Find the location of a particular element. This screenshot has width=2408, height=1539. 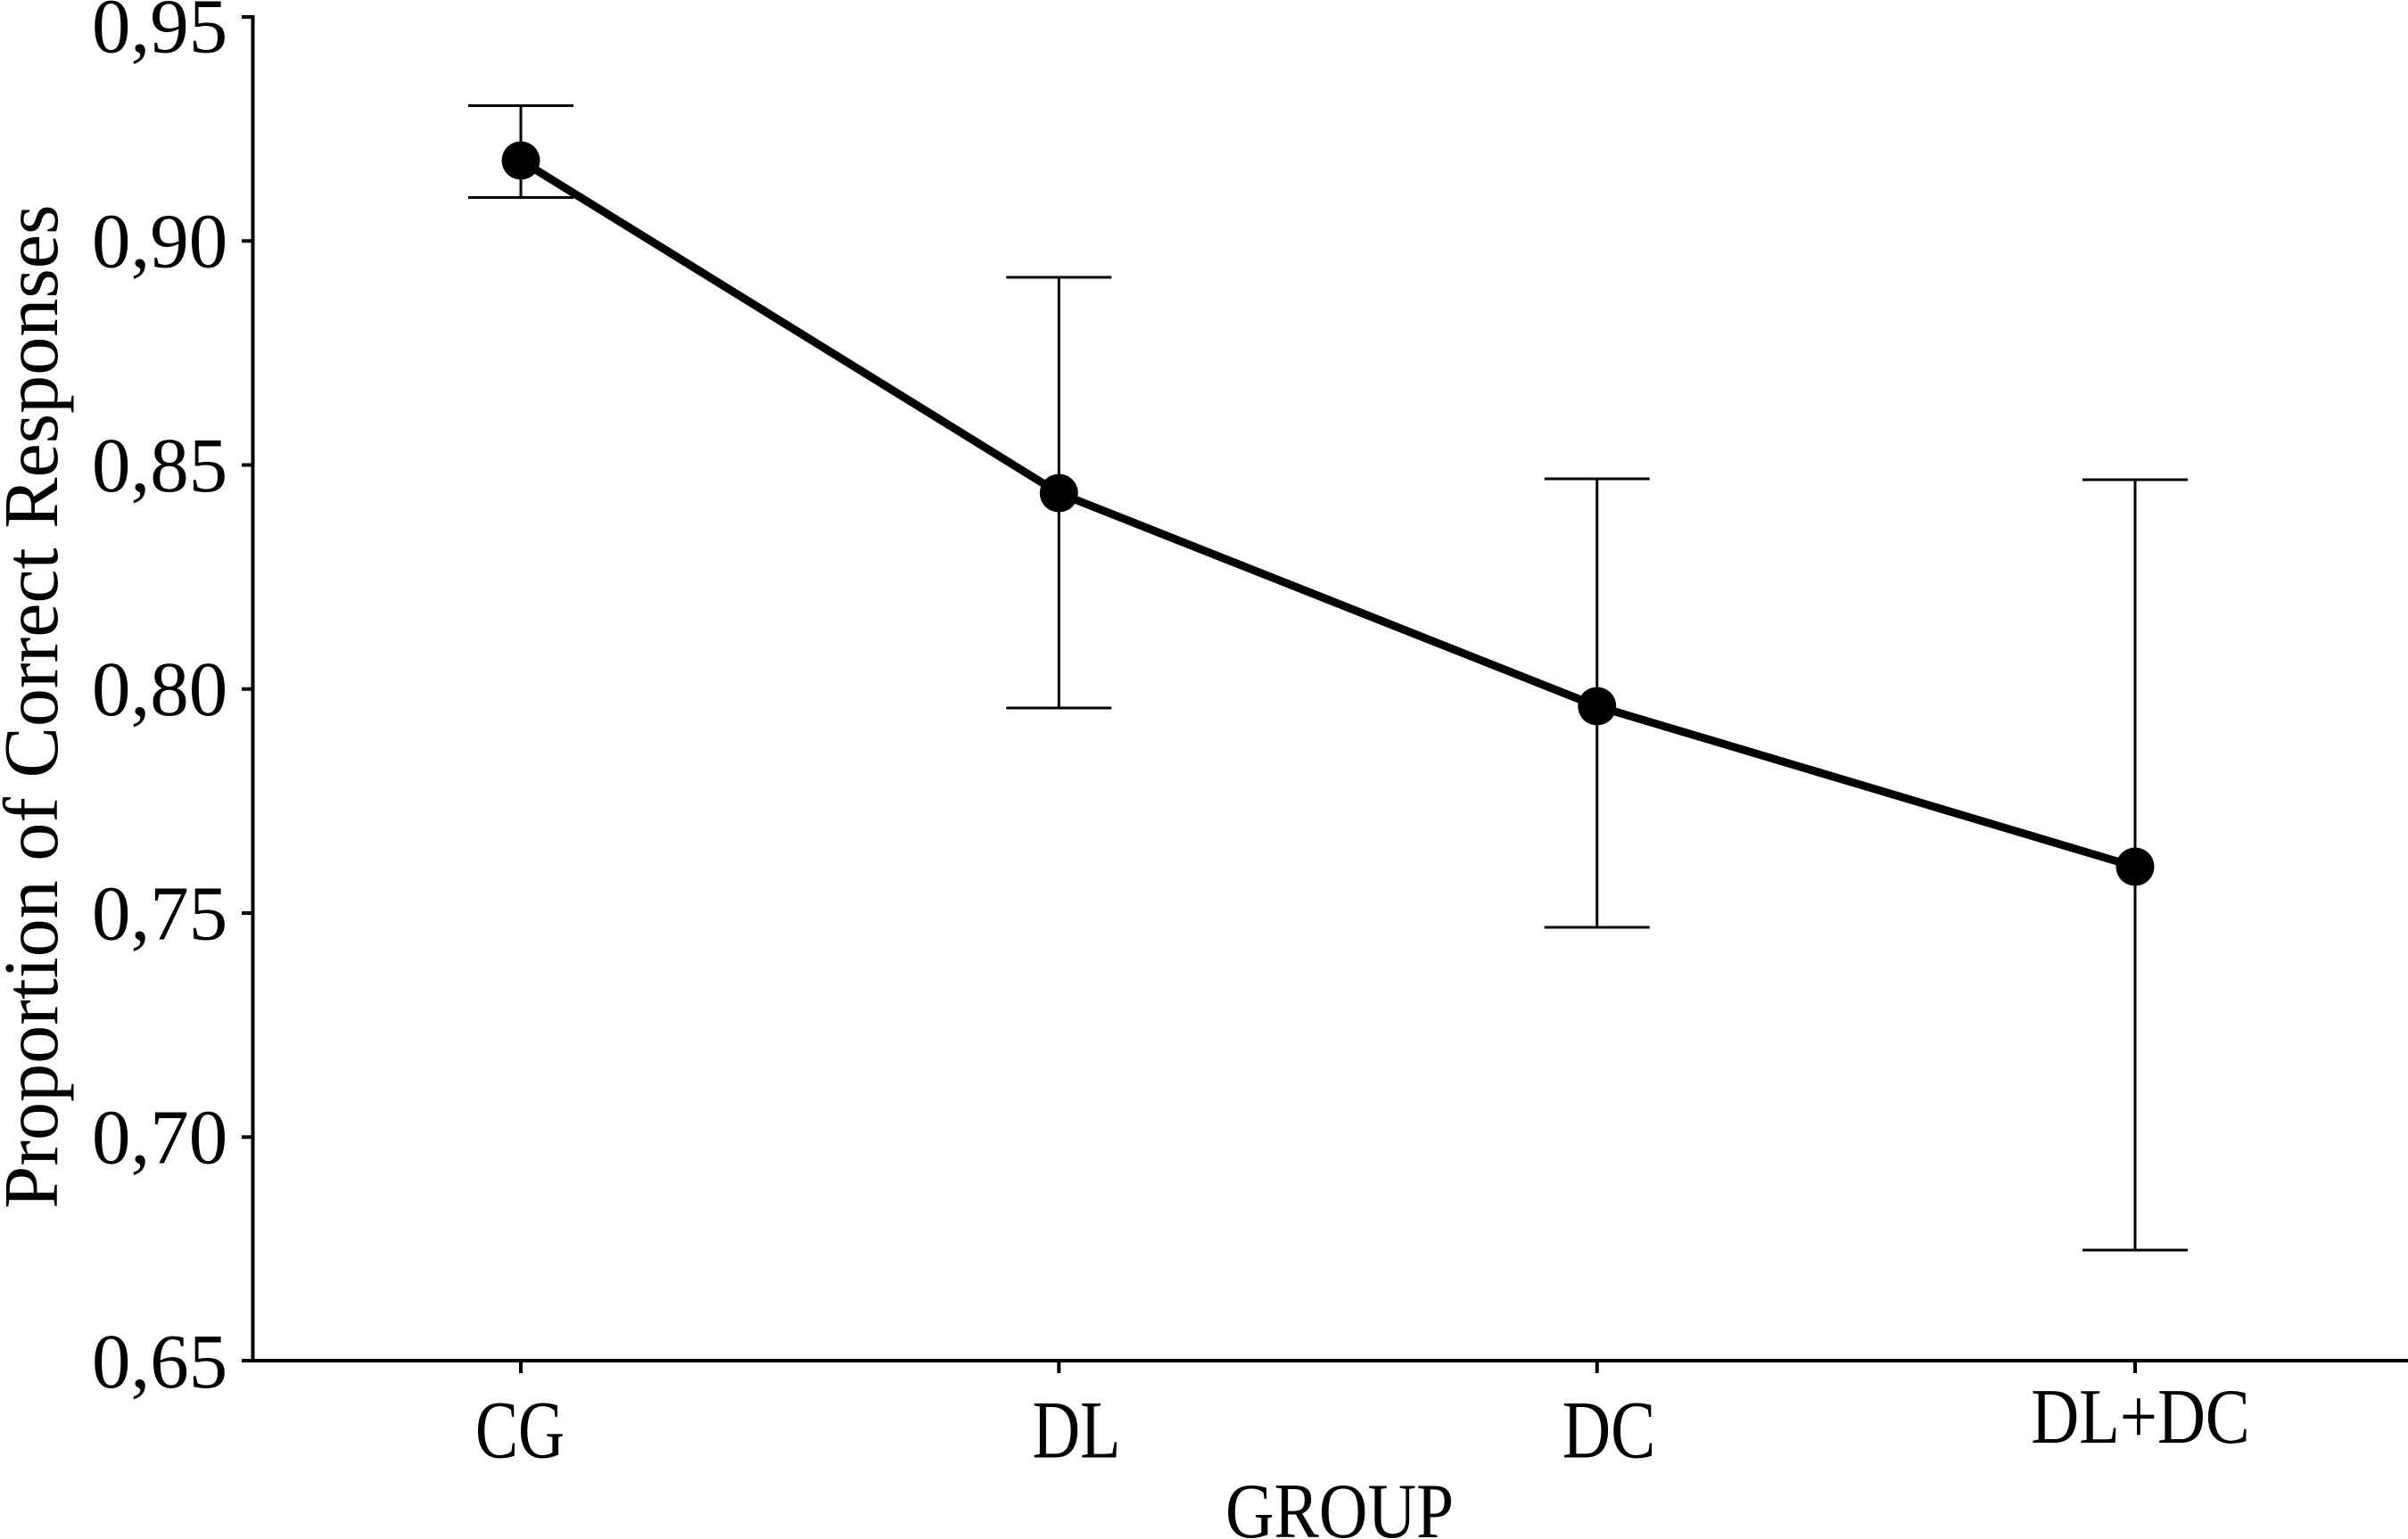

svg-text: DL is located at coordinates (1077, 1432).